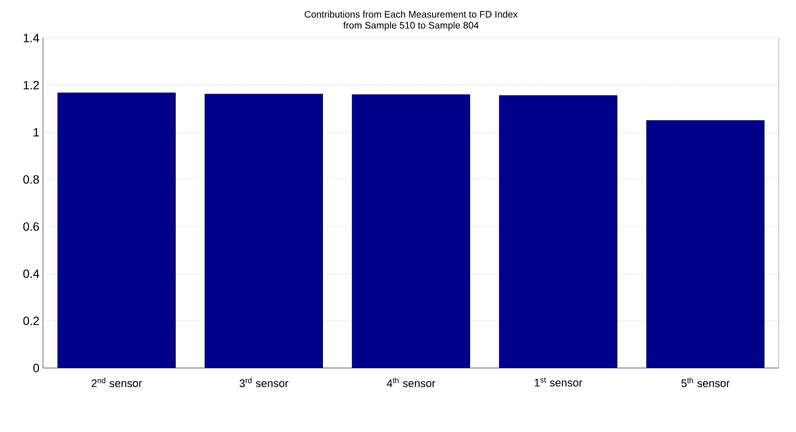 The image size is (796, 432). Describe the element at coordinates (558, 382) in the screenshot. I see `x-tick-label: 1$^{st}$ sensor` at that location.